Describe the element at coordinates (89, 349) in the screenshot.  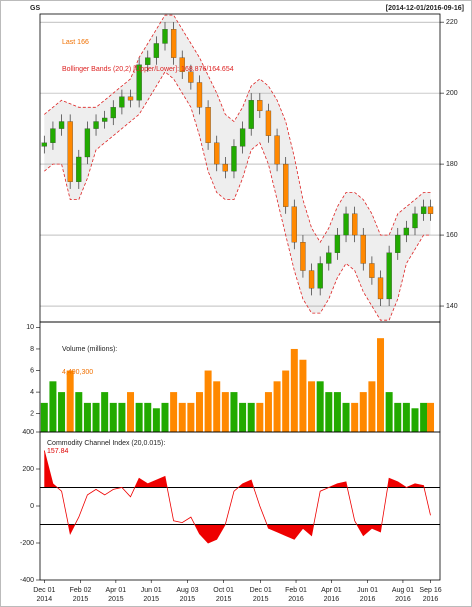
I see `volume-title: Volume (millions):` at that location.